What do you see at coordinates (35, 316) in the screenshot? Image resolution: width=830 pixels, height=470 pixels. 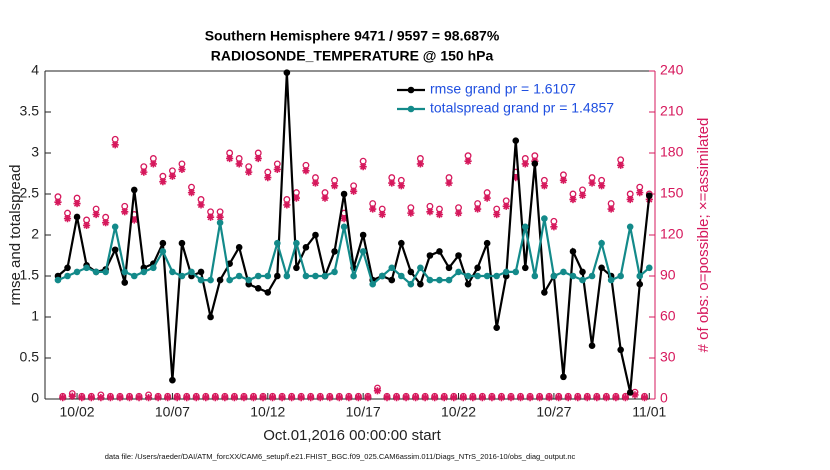 I see `y-tick-label: 1` at bounding box center [35, 316].